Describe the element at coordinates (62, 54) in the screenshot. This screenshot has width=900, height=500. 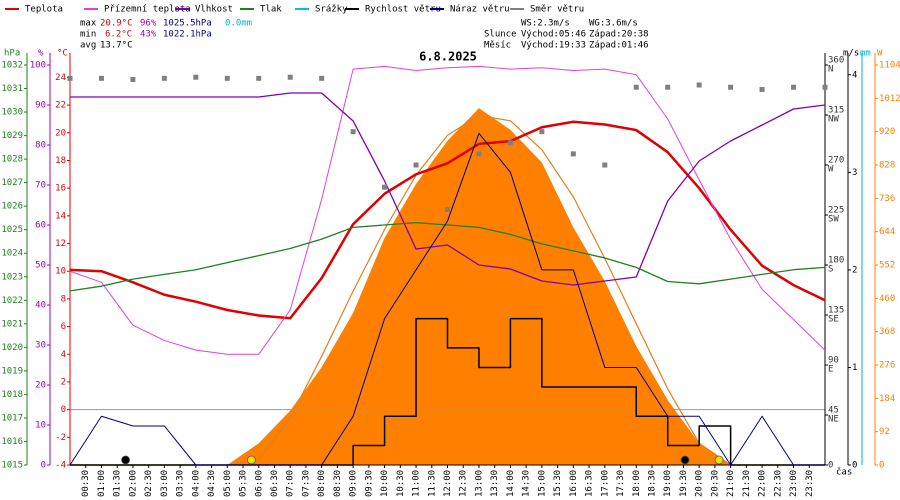
I see `axis-unit: °C` at that location.